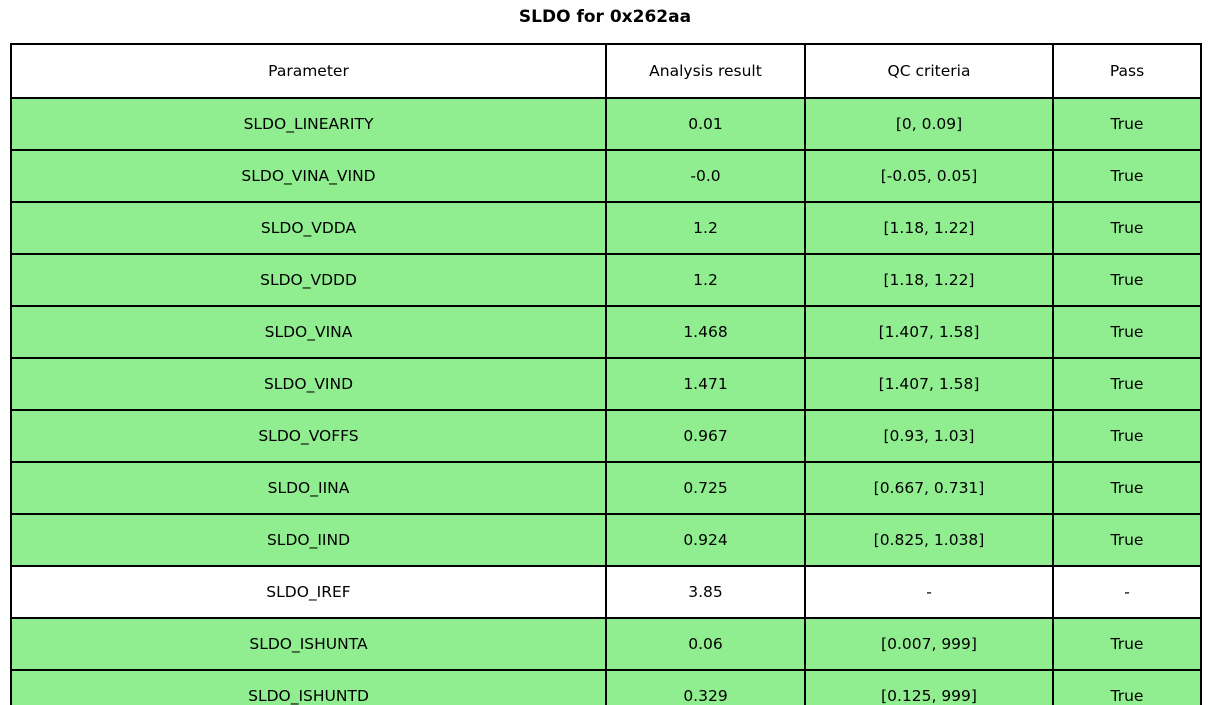 The image size is (1210, 705). I want to click on cell-parameter: SLDO_IREF, so click(308, 592).